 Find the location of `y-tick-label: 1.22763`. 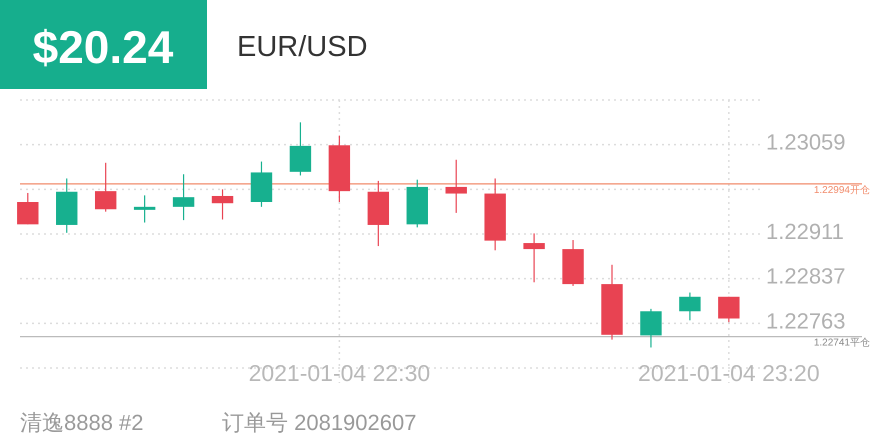

y-tick-label: 1.22763 is located at coordinates (806, 321).